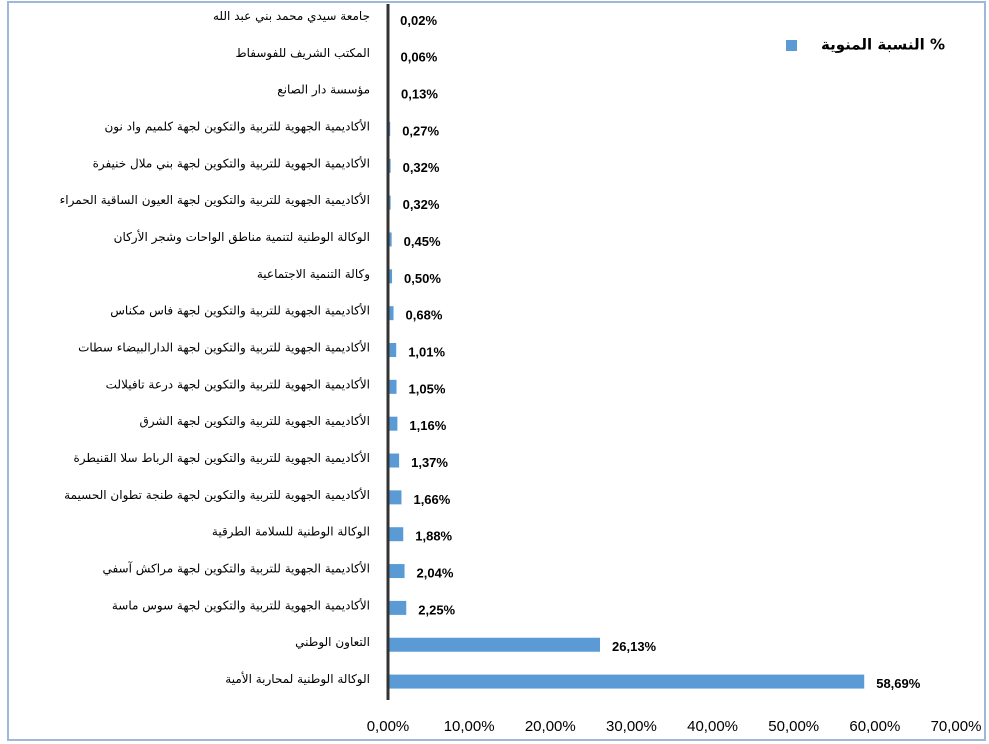 This screenshot has height=744, width=989. Describe the element at coordinates (422, 278) in the screenshot. I see `value-label: 0,50%` at that location.